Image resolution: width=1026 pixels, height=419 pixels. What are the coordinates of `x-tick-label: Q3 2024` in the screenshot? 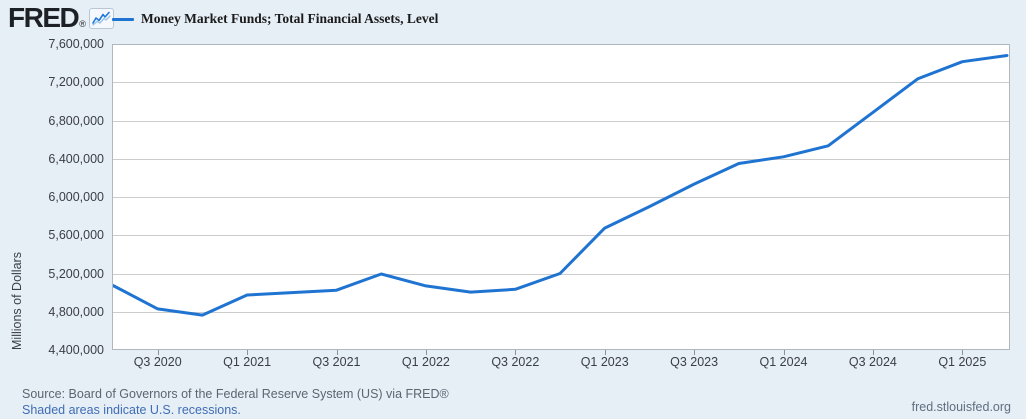 It's located at (872, 362).